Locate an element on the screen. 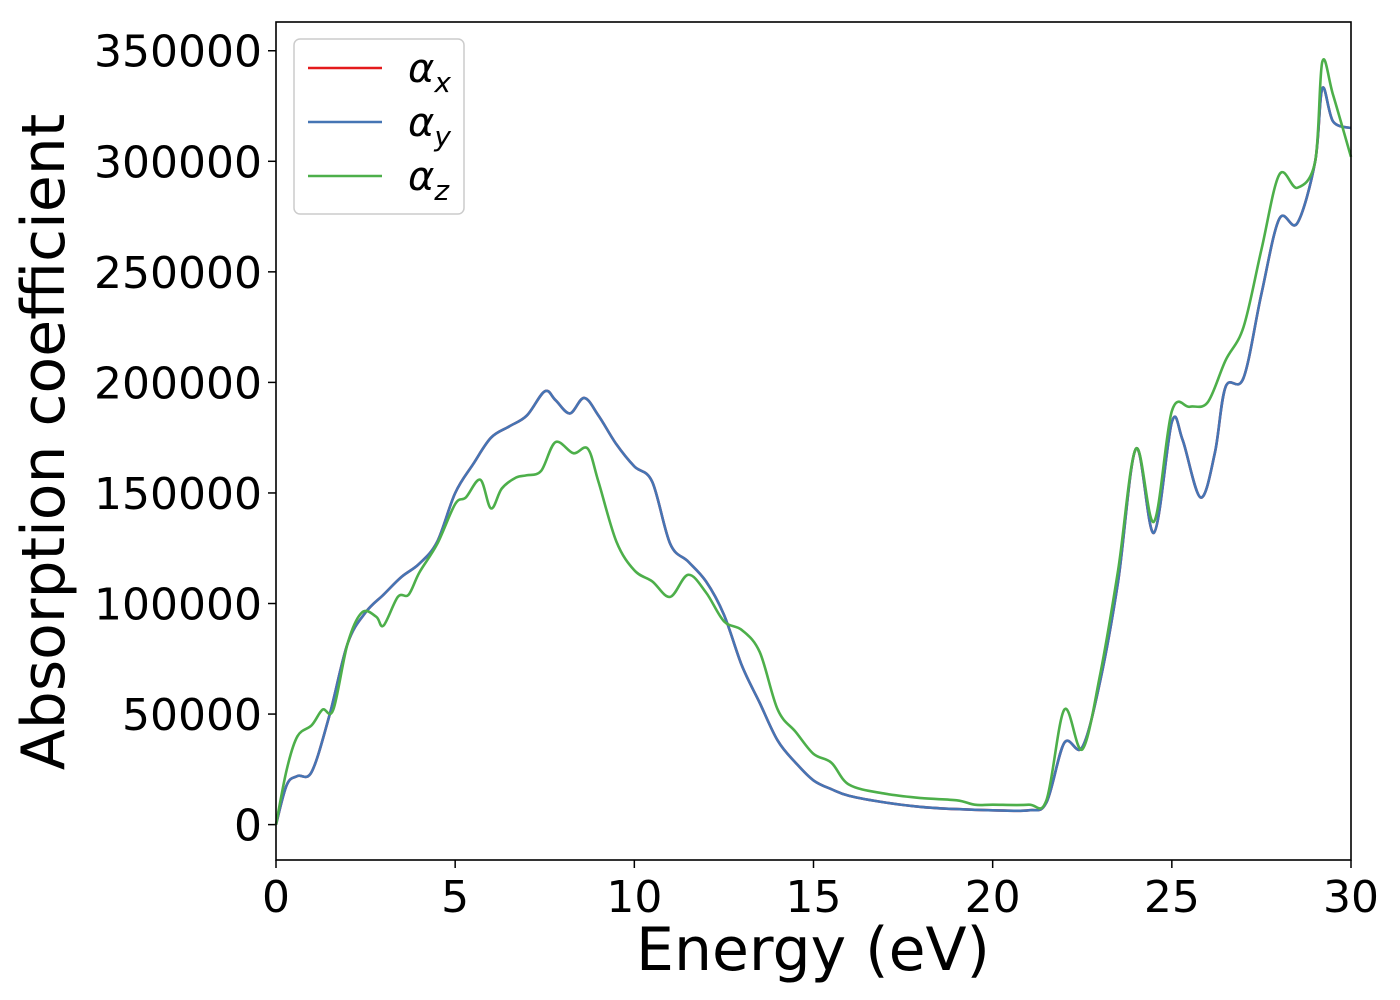  x-axis-title: Energy (eV) is located at coordinates (813, 950).